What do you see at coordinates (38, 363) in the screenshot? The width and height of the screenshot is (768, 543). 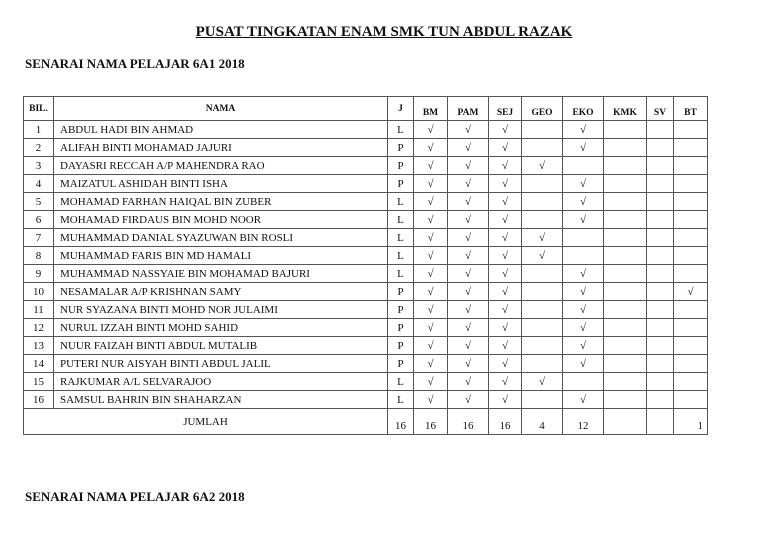 I see `bil-cell: 14` at bounding box center [38, 363].